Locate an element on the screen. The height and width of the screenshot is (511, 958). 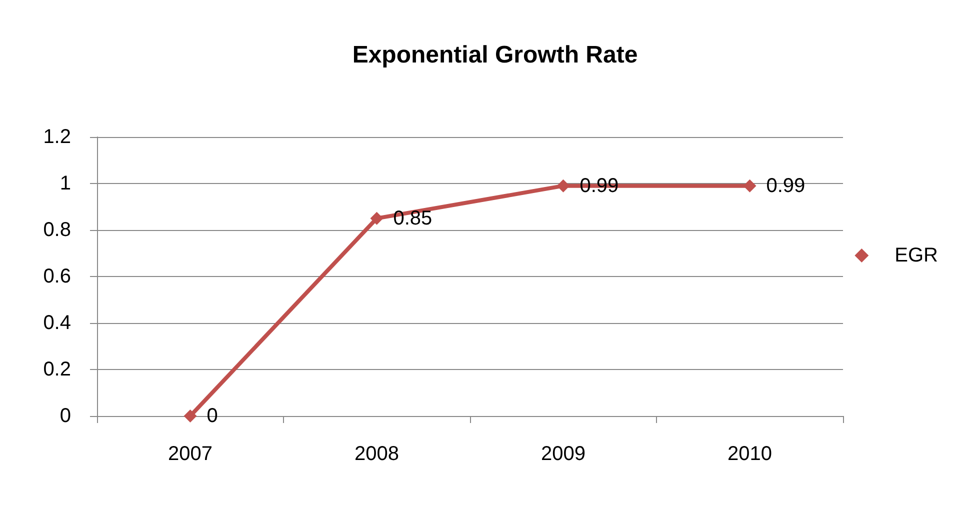
x-tick-label: 2010 is located at coordinates (750, 454).